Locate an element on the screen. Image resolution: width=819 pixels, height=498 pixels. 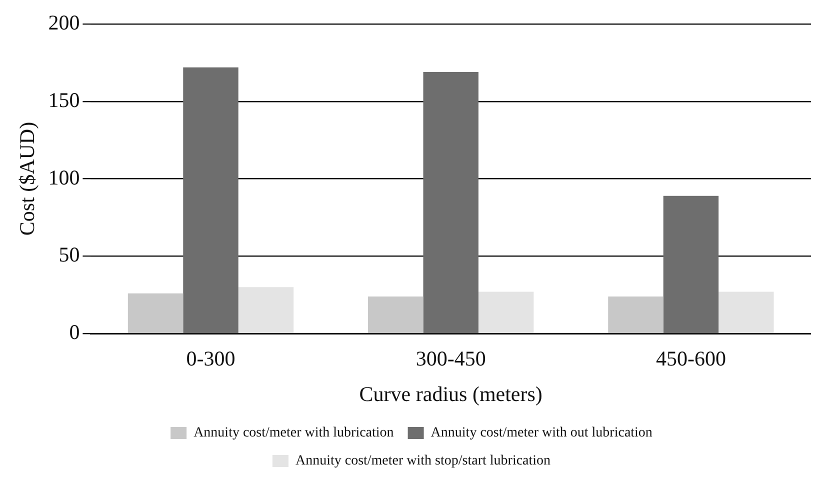
y-axis-title: Cost ($AUD) is located at coordinates (27, 179).